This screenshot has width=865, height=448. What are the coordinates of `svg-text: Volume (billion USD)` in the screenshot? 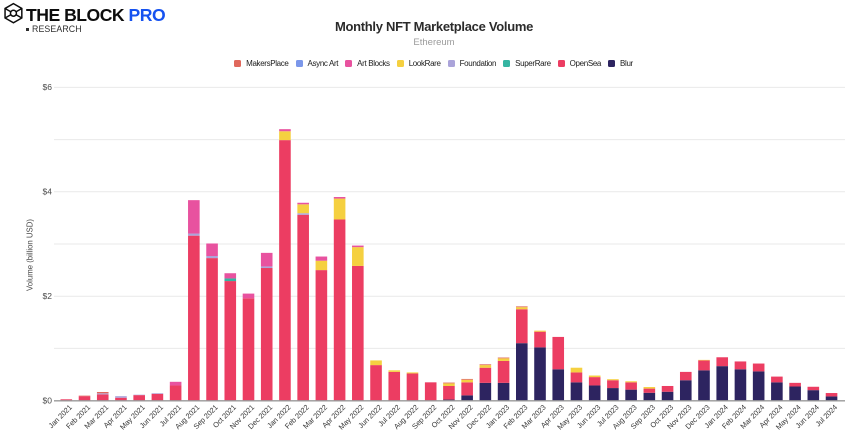 It's located at (30, 255).